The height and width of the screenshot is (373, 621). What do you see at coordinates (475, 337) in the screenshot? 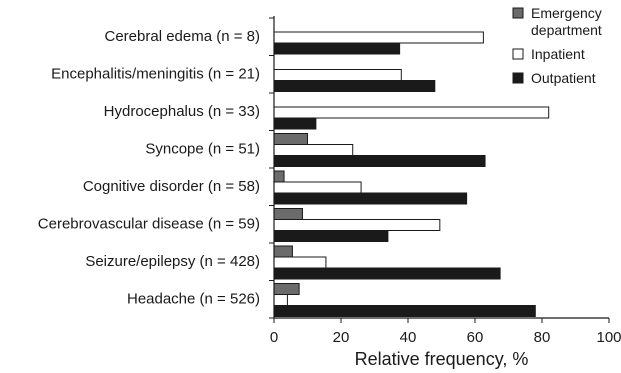
I see `x-tick-label-3: 60` at bounding box center [475, 337].